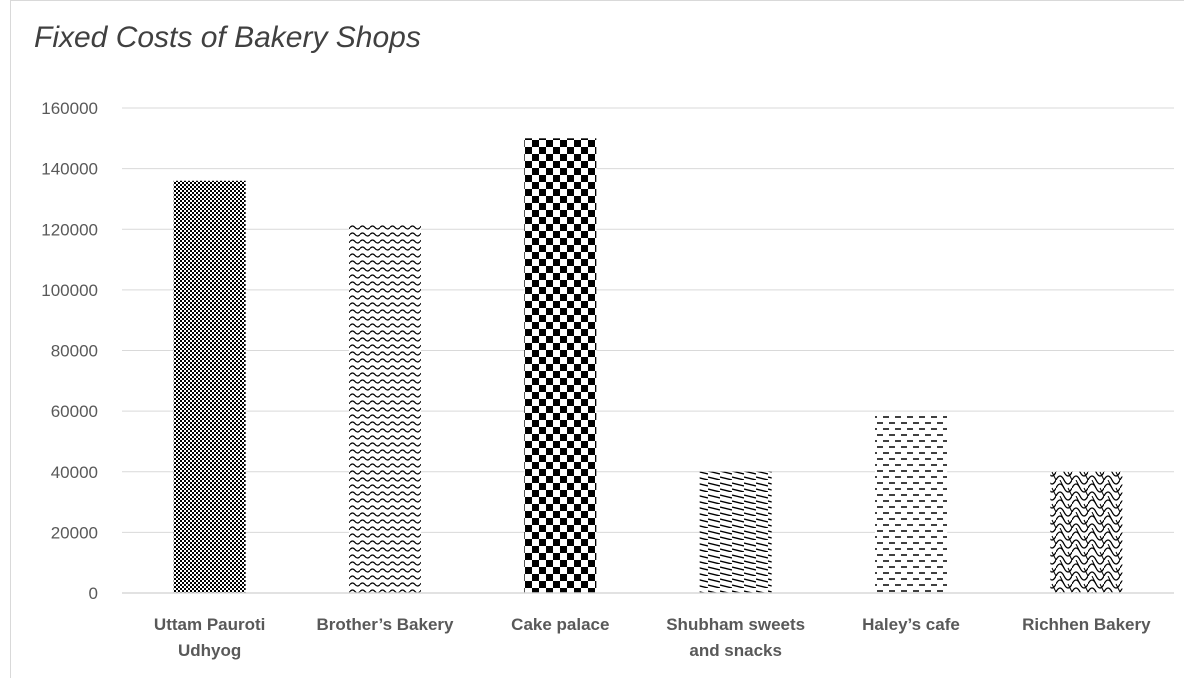 The image size is (1184, 678). I want to click on y-tick-label: 120000, so click(69, 229).